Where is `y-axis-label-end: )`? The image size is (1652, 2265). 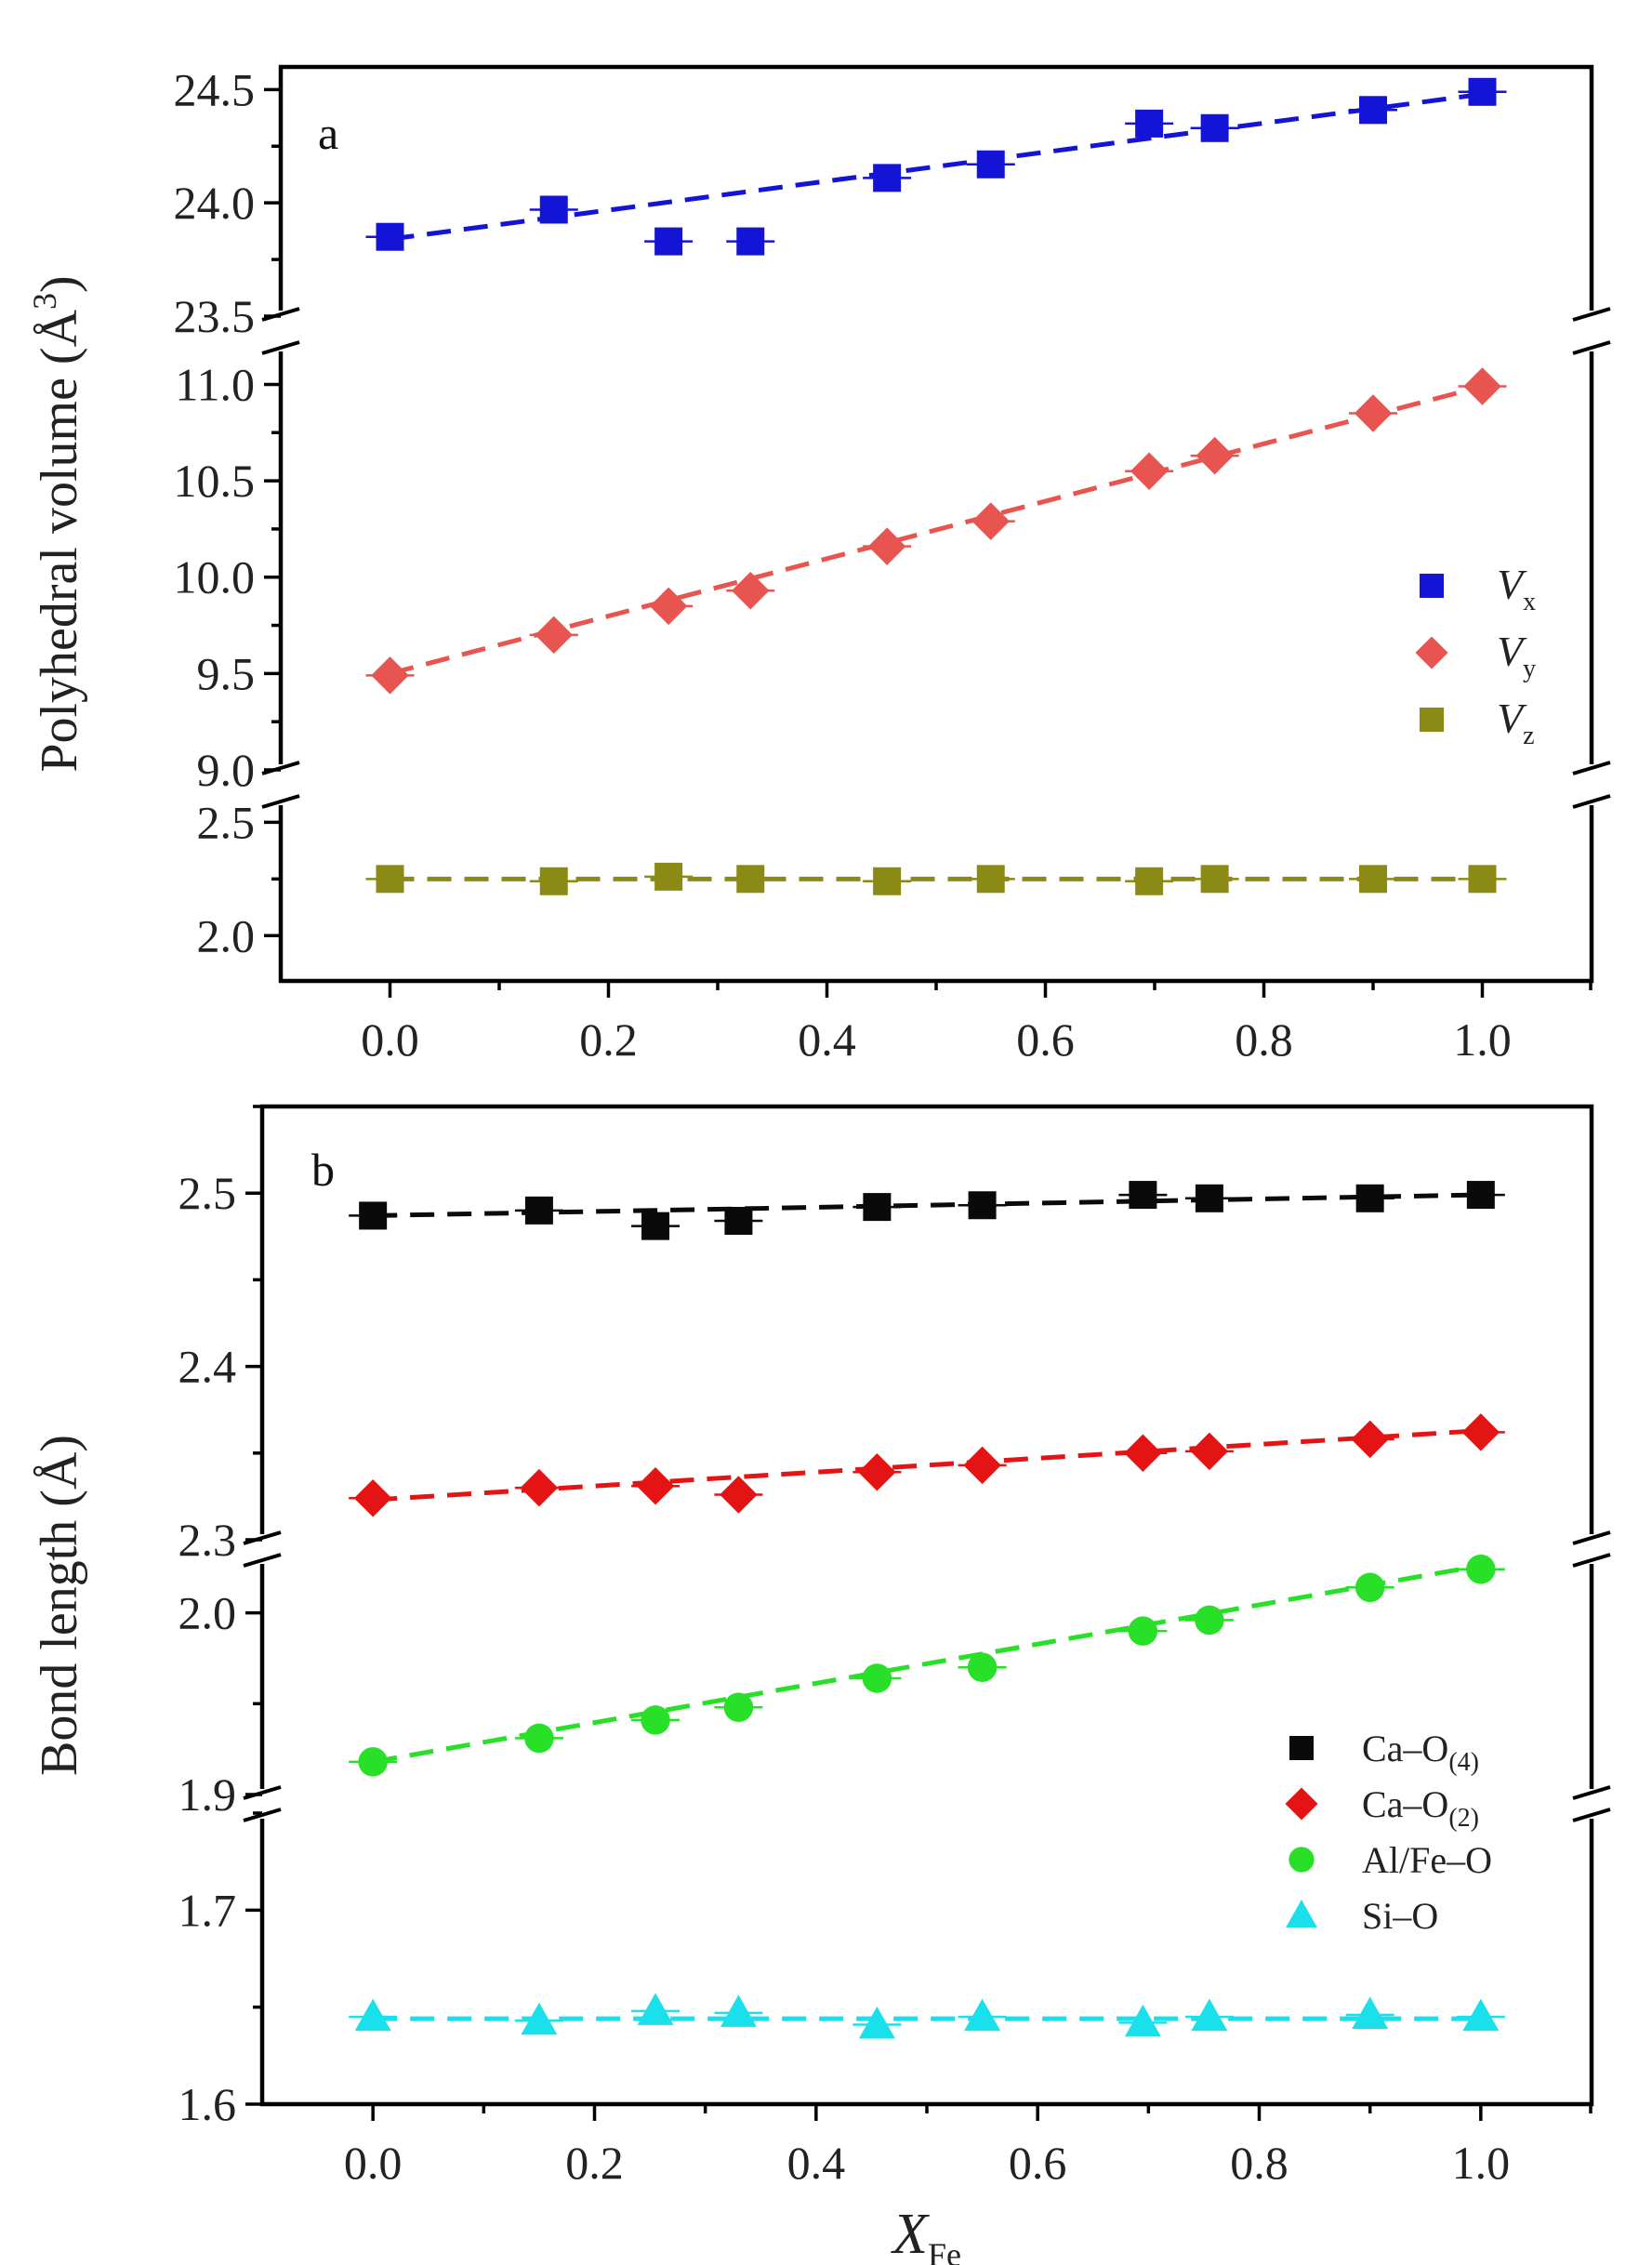 y-axis-label-end: ) is located at coordinates (59, 284).